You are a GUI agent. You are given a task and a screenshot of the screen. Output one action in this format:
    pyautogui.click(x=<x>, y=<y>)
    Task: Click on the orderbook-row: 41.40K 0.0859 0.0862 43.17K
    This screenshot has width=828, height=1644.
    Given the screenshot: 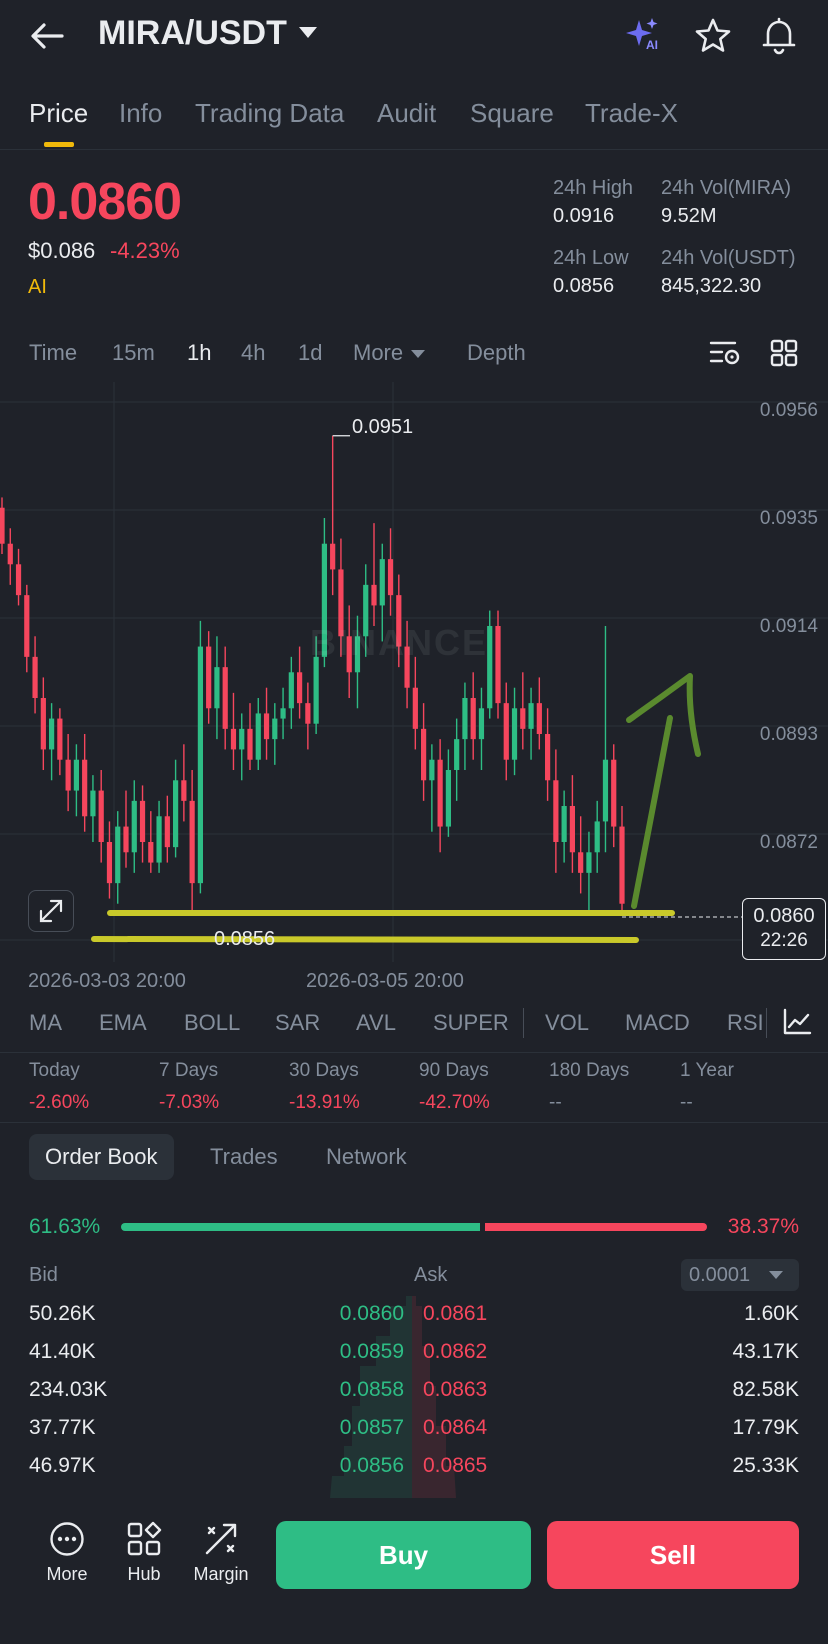 What is the action you would take?
    pyautogui.click(x=414, y=1353)
    